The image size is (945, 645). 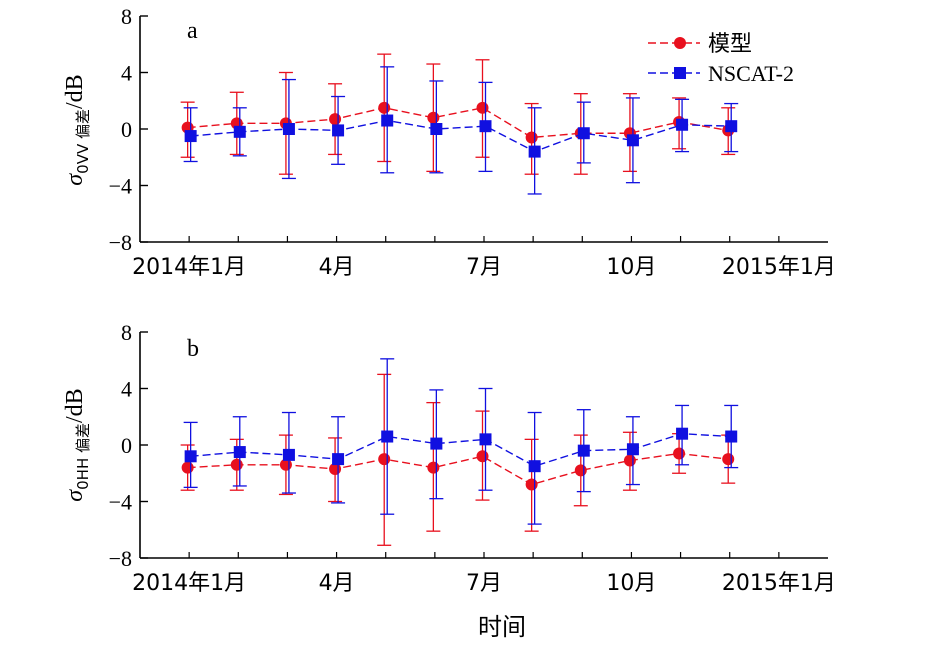 I want to click on panel-letter: a, so click(x=192, y=31).